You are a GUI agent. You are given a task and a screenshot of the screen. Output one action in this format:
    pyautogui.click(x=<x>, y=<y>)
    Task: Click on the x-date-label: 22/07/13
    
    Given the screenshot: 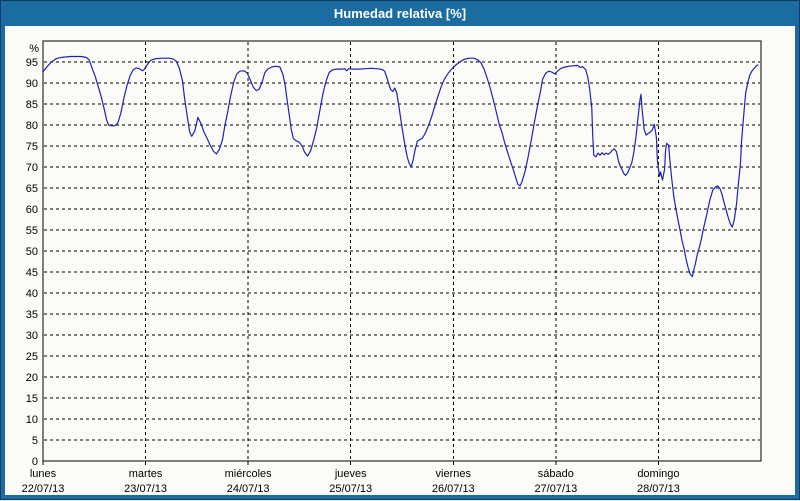 What is the action you would take?
    pyautogui.click(x=43, y=489)
    